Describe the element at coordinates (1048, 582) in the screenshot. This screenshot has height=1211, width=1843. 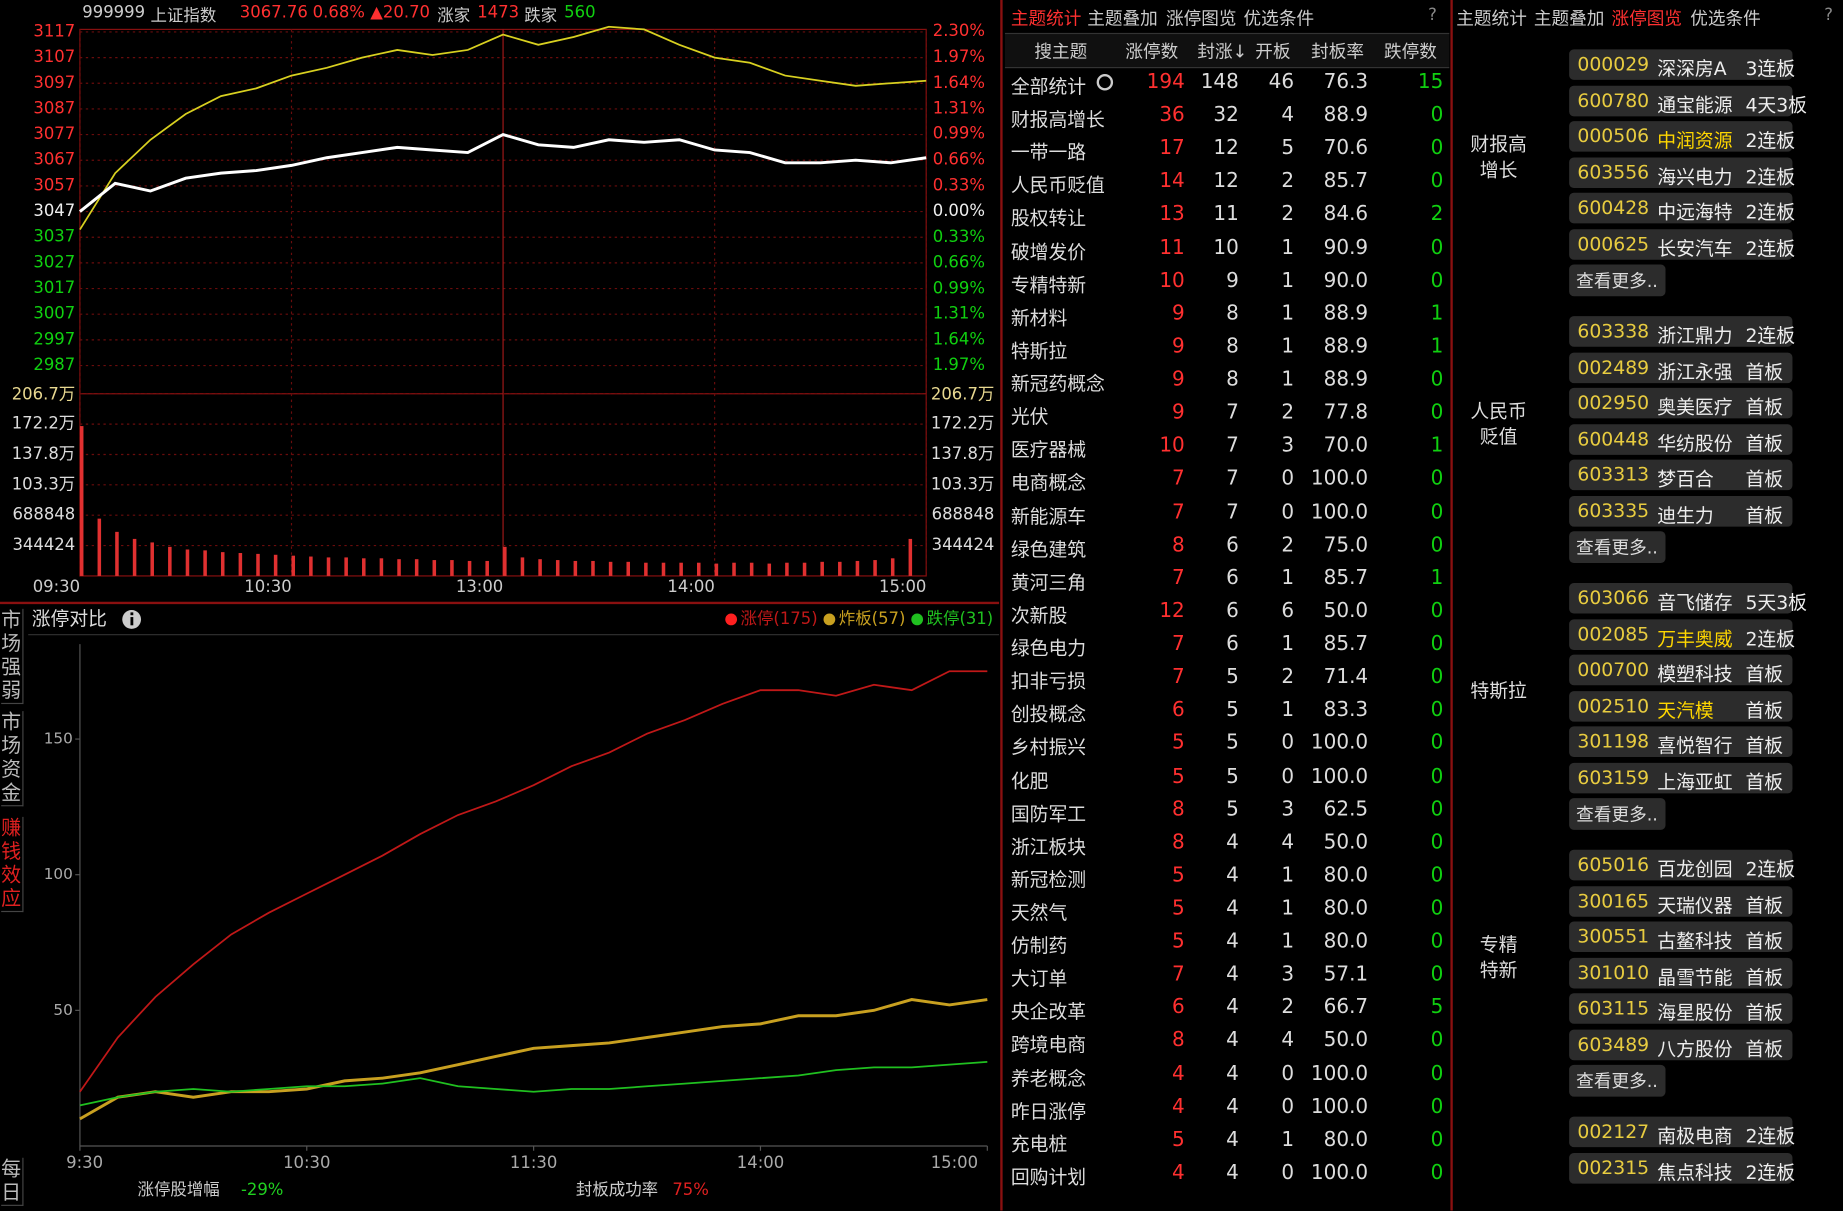
I see `theme-name: 黄河三角` at that location.